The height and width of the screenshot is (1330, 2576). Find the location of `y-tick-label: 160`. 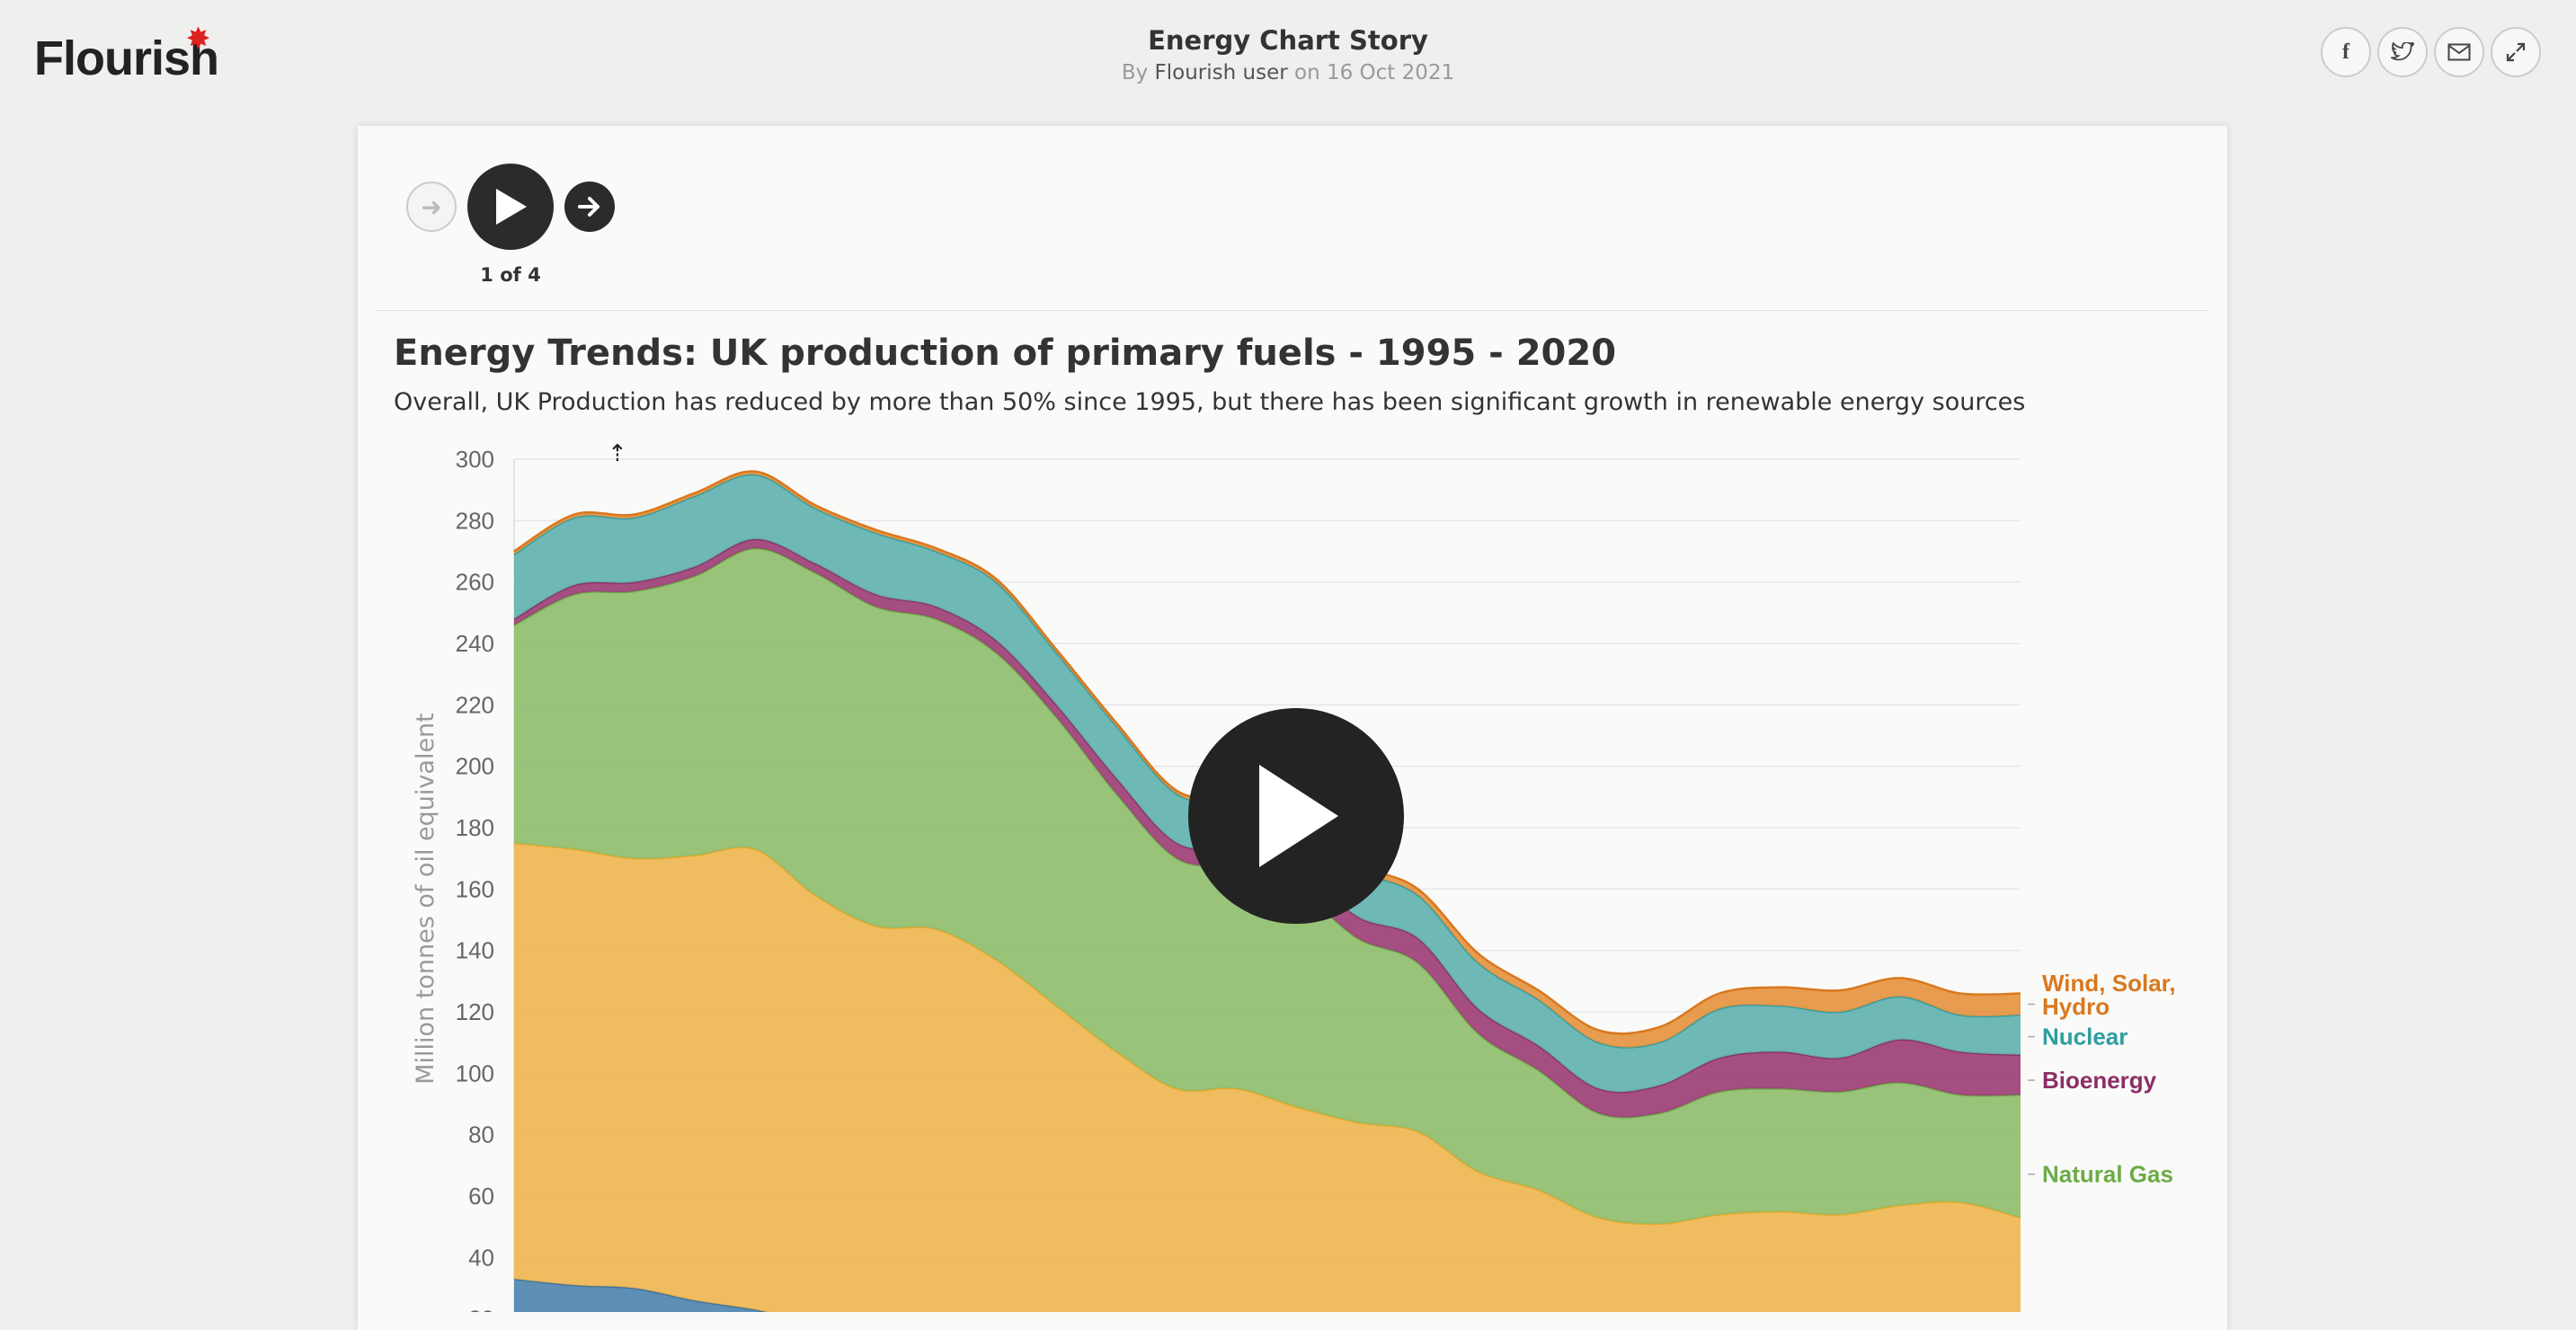

y-tick-label: 160 is located at coordinates (475, 888).